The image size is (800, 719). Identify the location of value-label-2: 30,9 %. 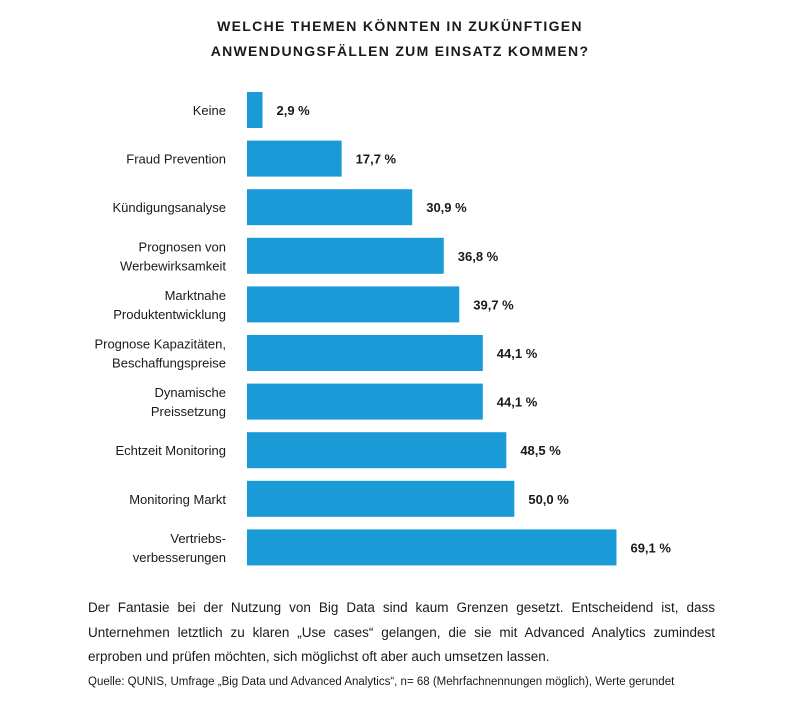
(446, 207).